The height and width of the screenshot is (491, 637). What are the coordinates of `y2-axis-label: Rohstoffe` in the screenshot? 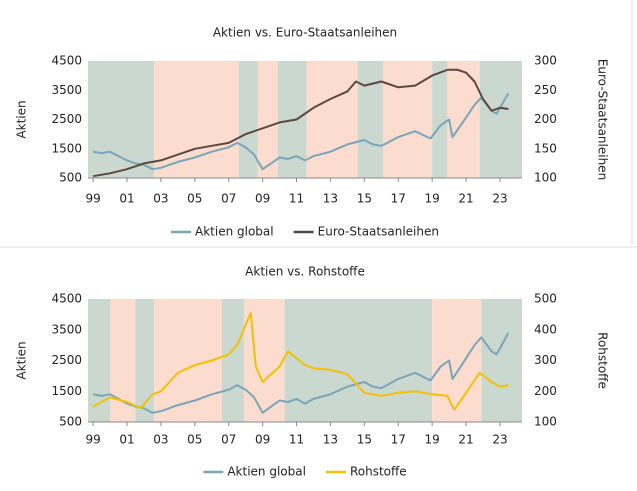 It's located at (603, 360).